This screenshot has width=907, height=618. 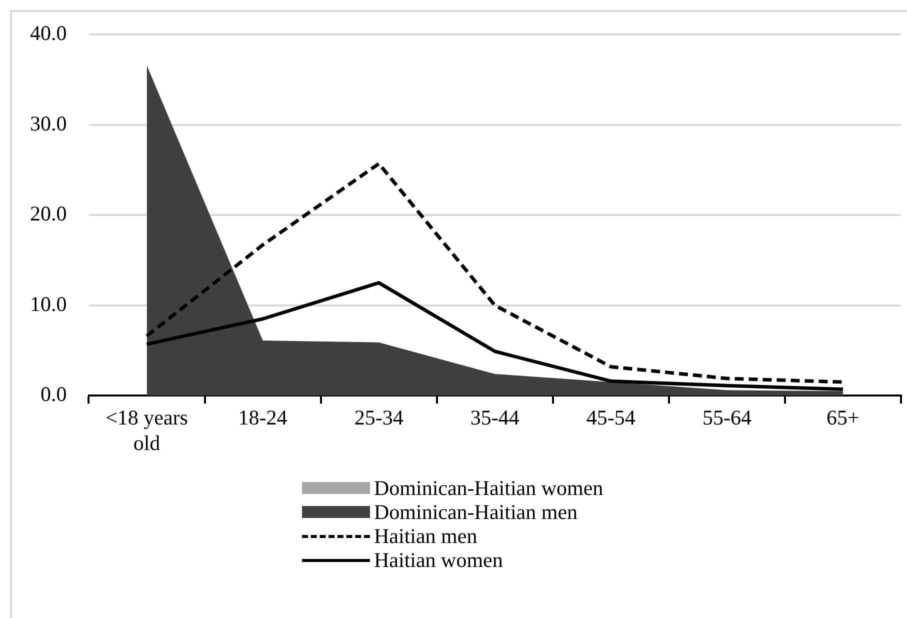 I want to click on x-tick-label: 18-24, so click(x=263, y=418).